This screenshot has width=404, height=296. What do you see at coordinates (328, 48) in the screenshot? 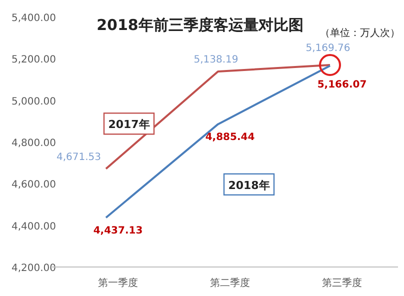
I see `data-label: 5,169.76` at bounding box center [328, 48].